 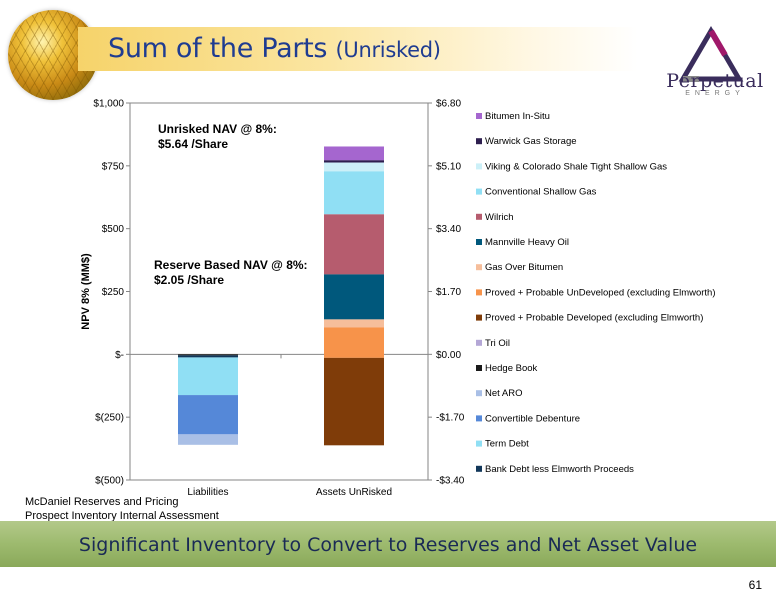 I want to click on bar-segment-convertible-debenture, so click(x=208, y=415).